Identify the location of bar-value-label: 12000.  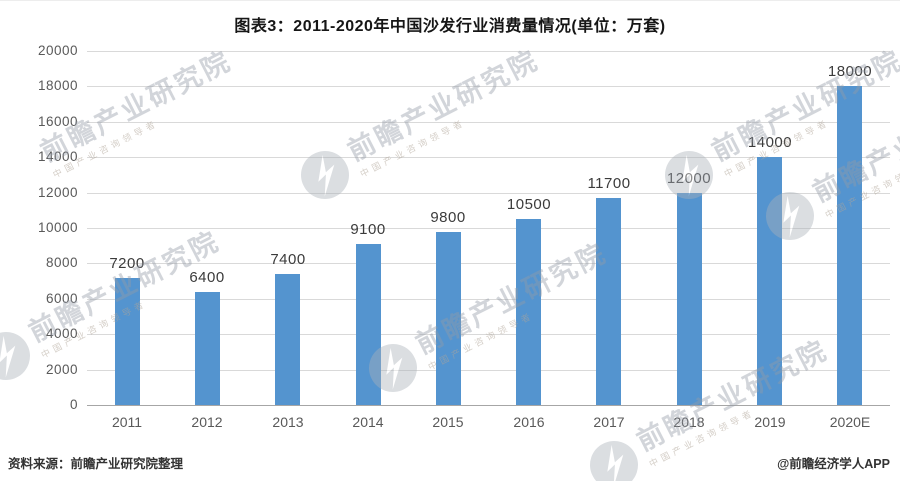
(689, 178).